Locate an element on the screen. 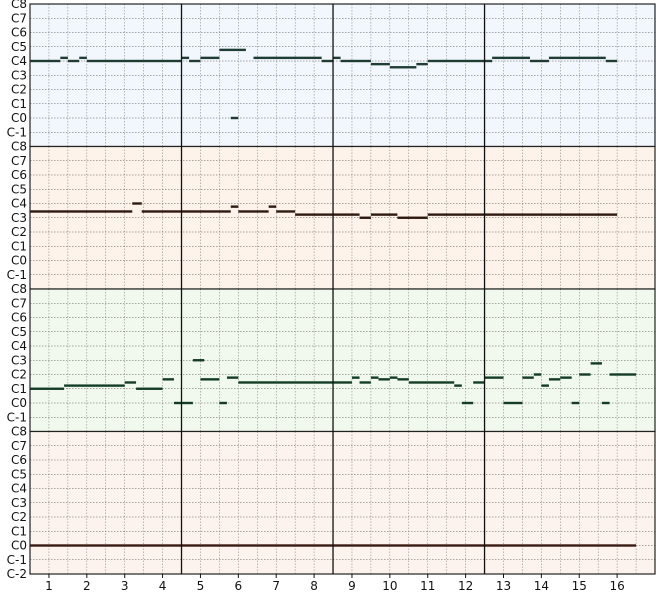  measure-label: 2 is located at coordinates (87, 586).